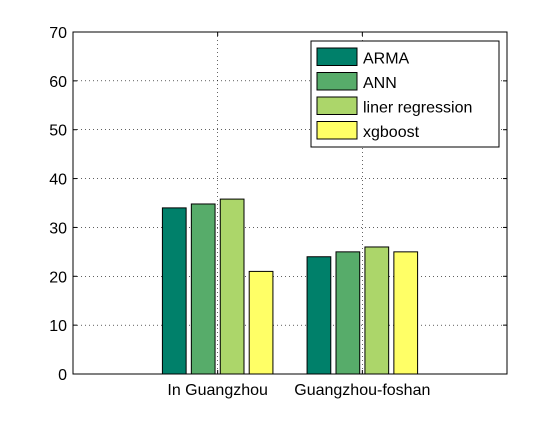 The width and height of the screenshot is (560, 425). What do you see at coordinates (217, 390) in the screenshot?
I see `x-tick-label: In Guangzhou` at bounding box center [217, 390].